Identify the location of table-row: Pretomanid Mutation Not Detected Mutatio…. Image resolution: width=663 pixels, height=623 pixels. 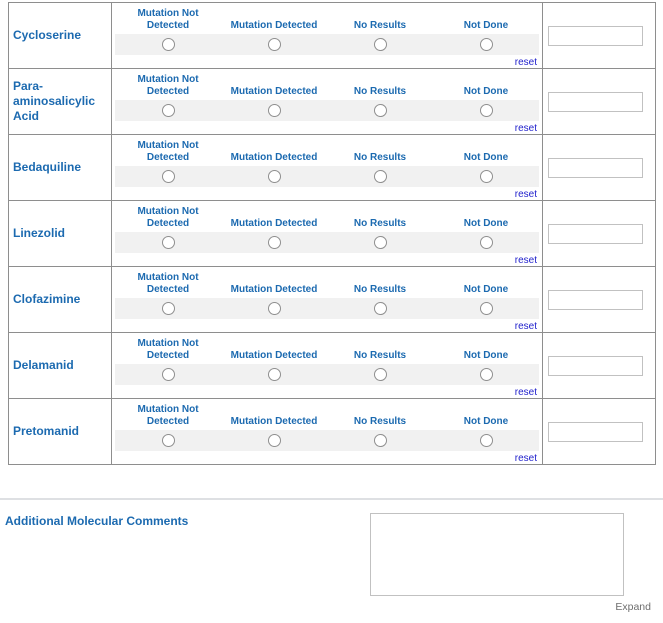
(332, 431).